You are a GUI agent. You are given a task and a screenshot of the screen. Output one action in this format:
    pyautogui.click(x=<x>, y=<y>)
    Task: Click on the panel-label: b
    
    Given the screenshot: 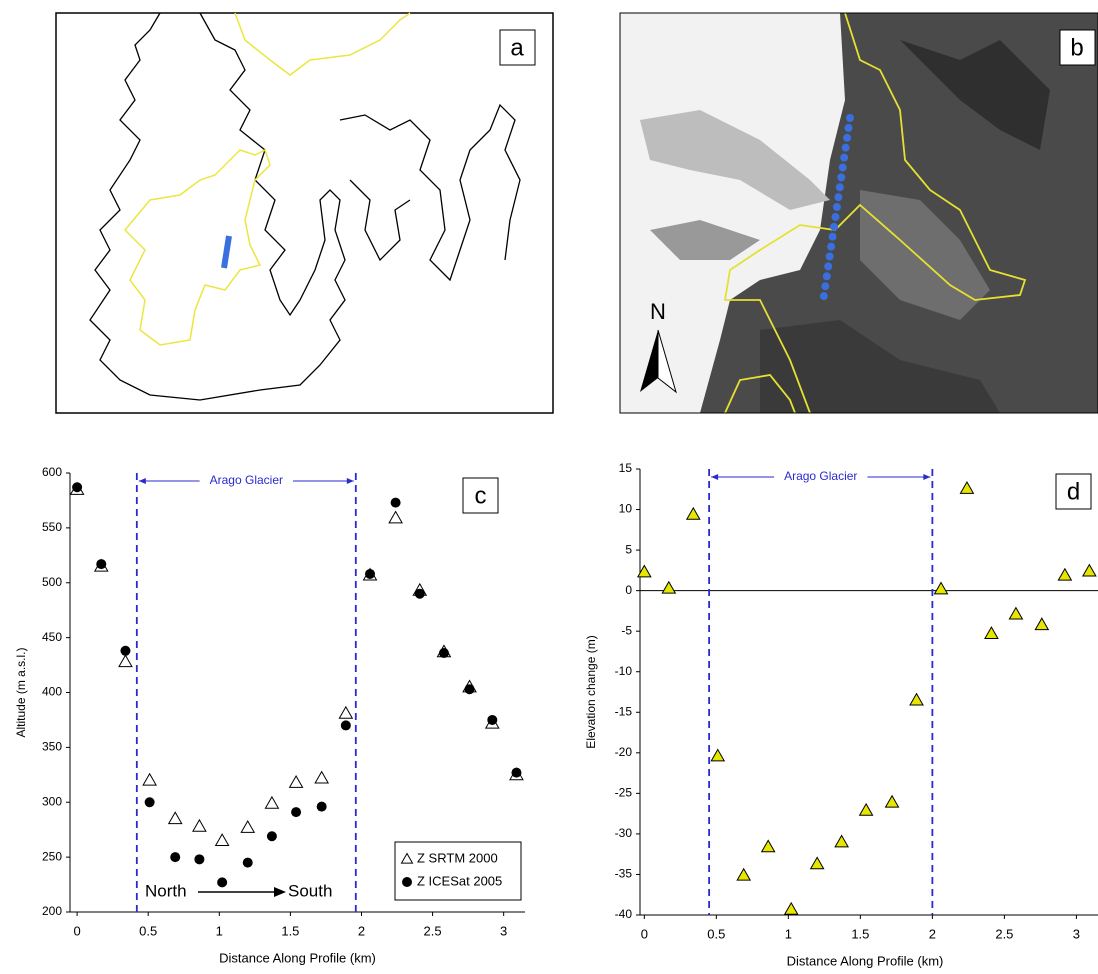 What is the action you would take?
    pyautogui.click(x=1076, y=47)
    